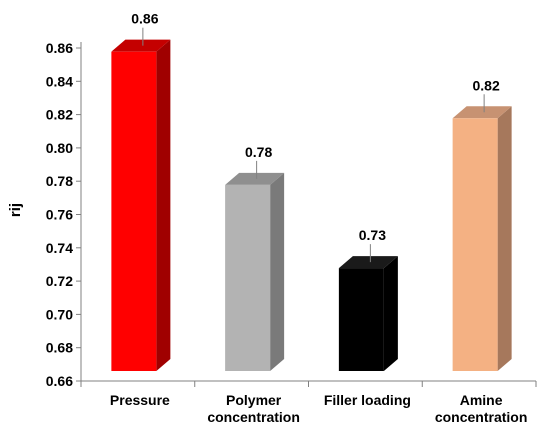  I want to click on data-label: 0.82, so click(486, 85).